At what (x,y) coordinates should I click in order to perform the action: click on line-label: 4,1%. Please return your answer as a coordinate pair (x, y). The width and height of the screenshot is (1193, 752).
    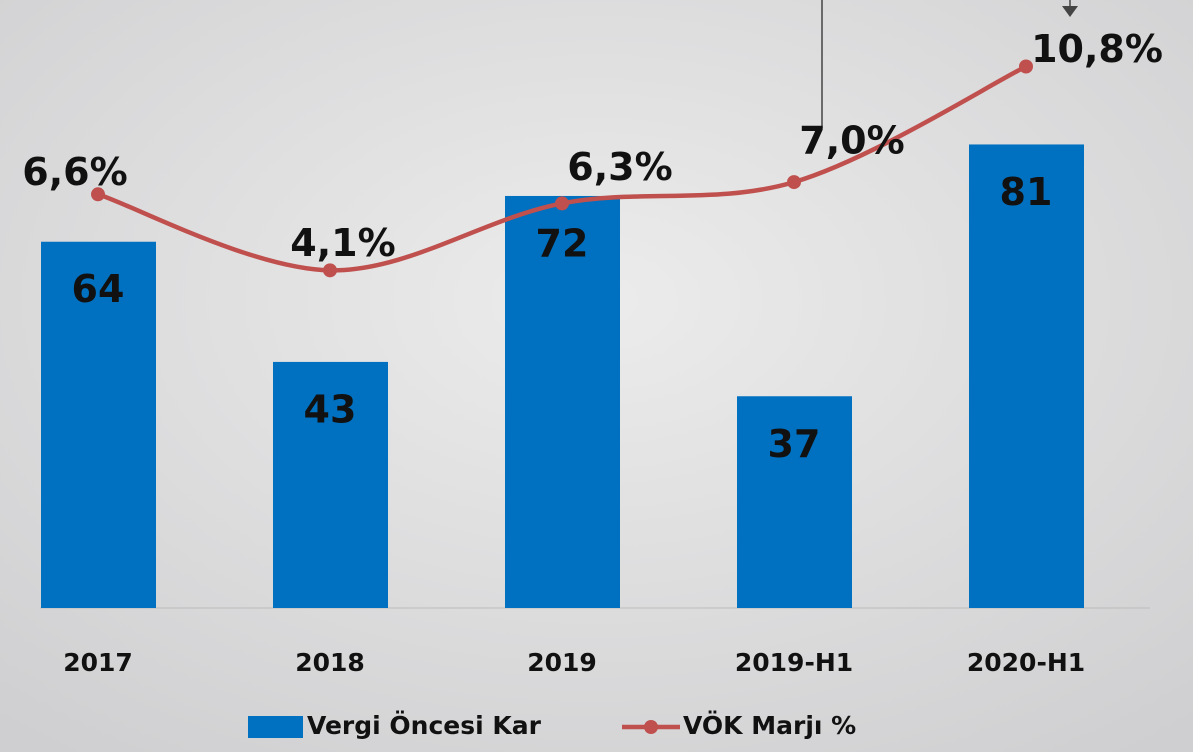
    Looking at the image, I should click on (342, 243).